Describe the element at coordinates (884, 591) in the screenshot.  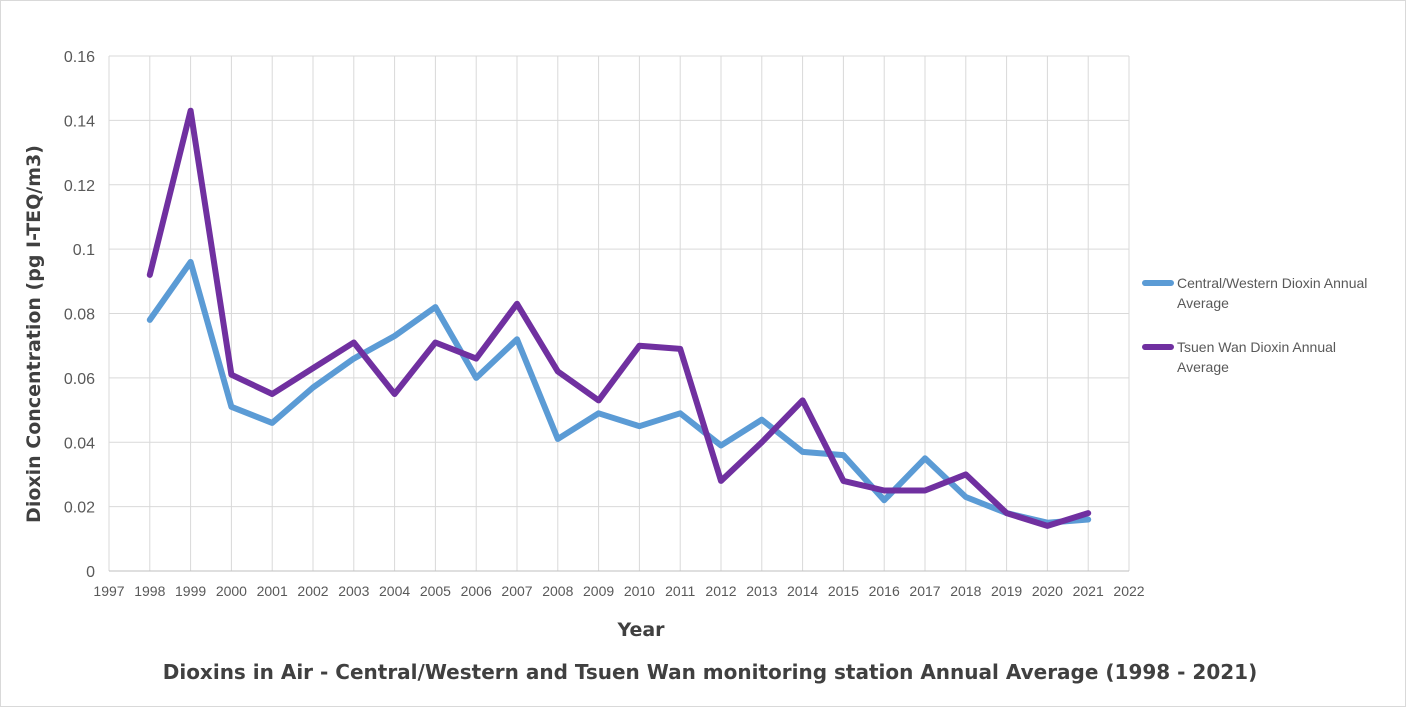
I see `x-tick-label: 2016` at that location.